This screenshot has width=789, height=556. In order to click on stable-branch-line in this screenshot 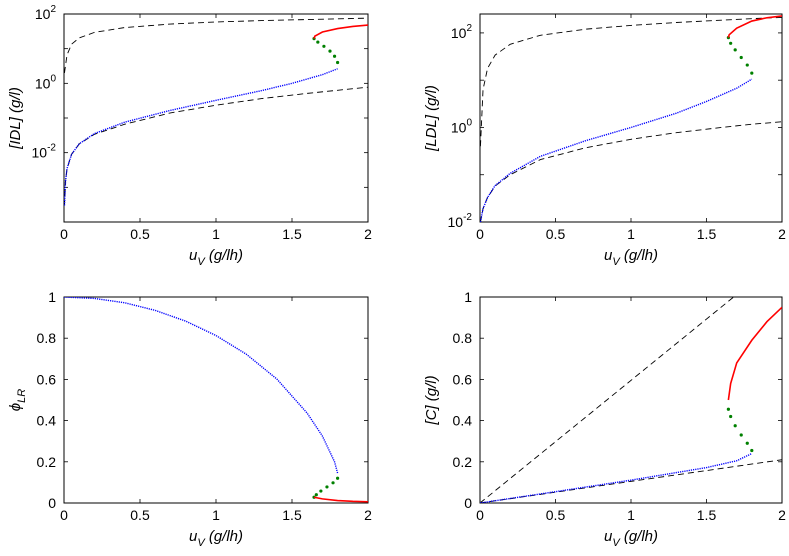, I will do `click(201, 385)`.